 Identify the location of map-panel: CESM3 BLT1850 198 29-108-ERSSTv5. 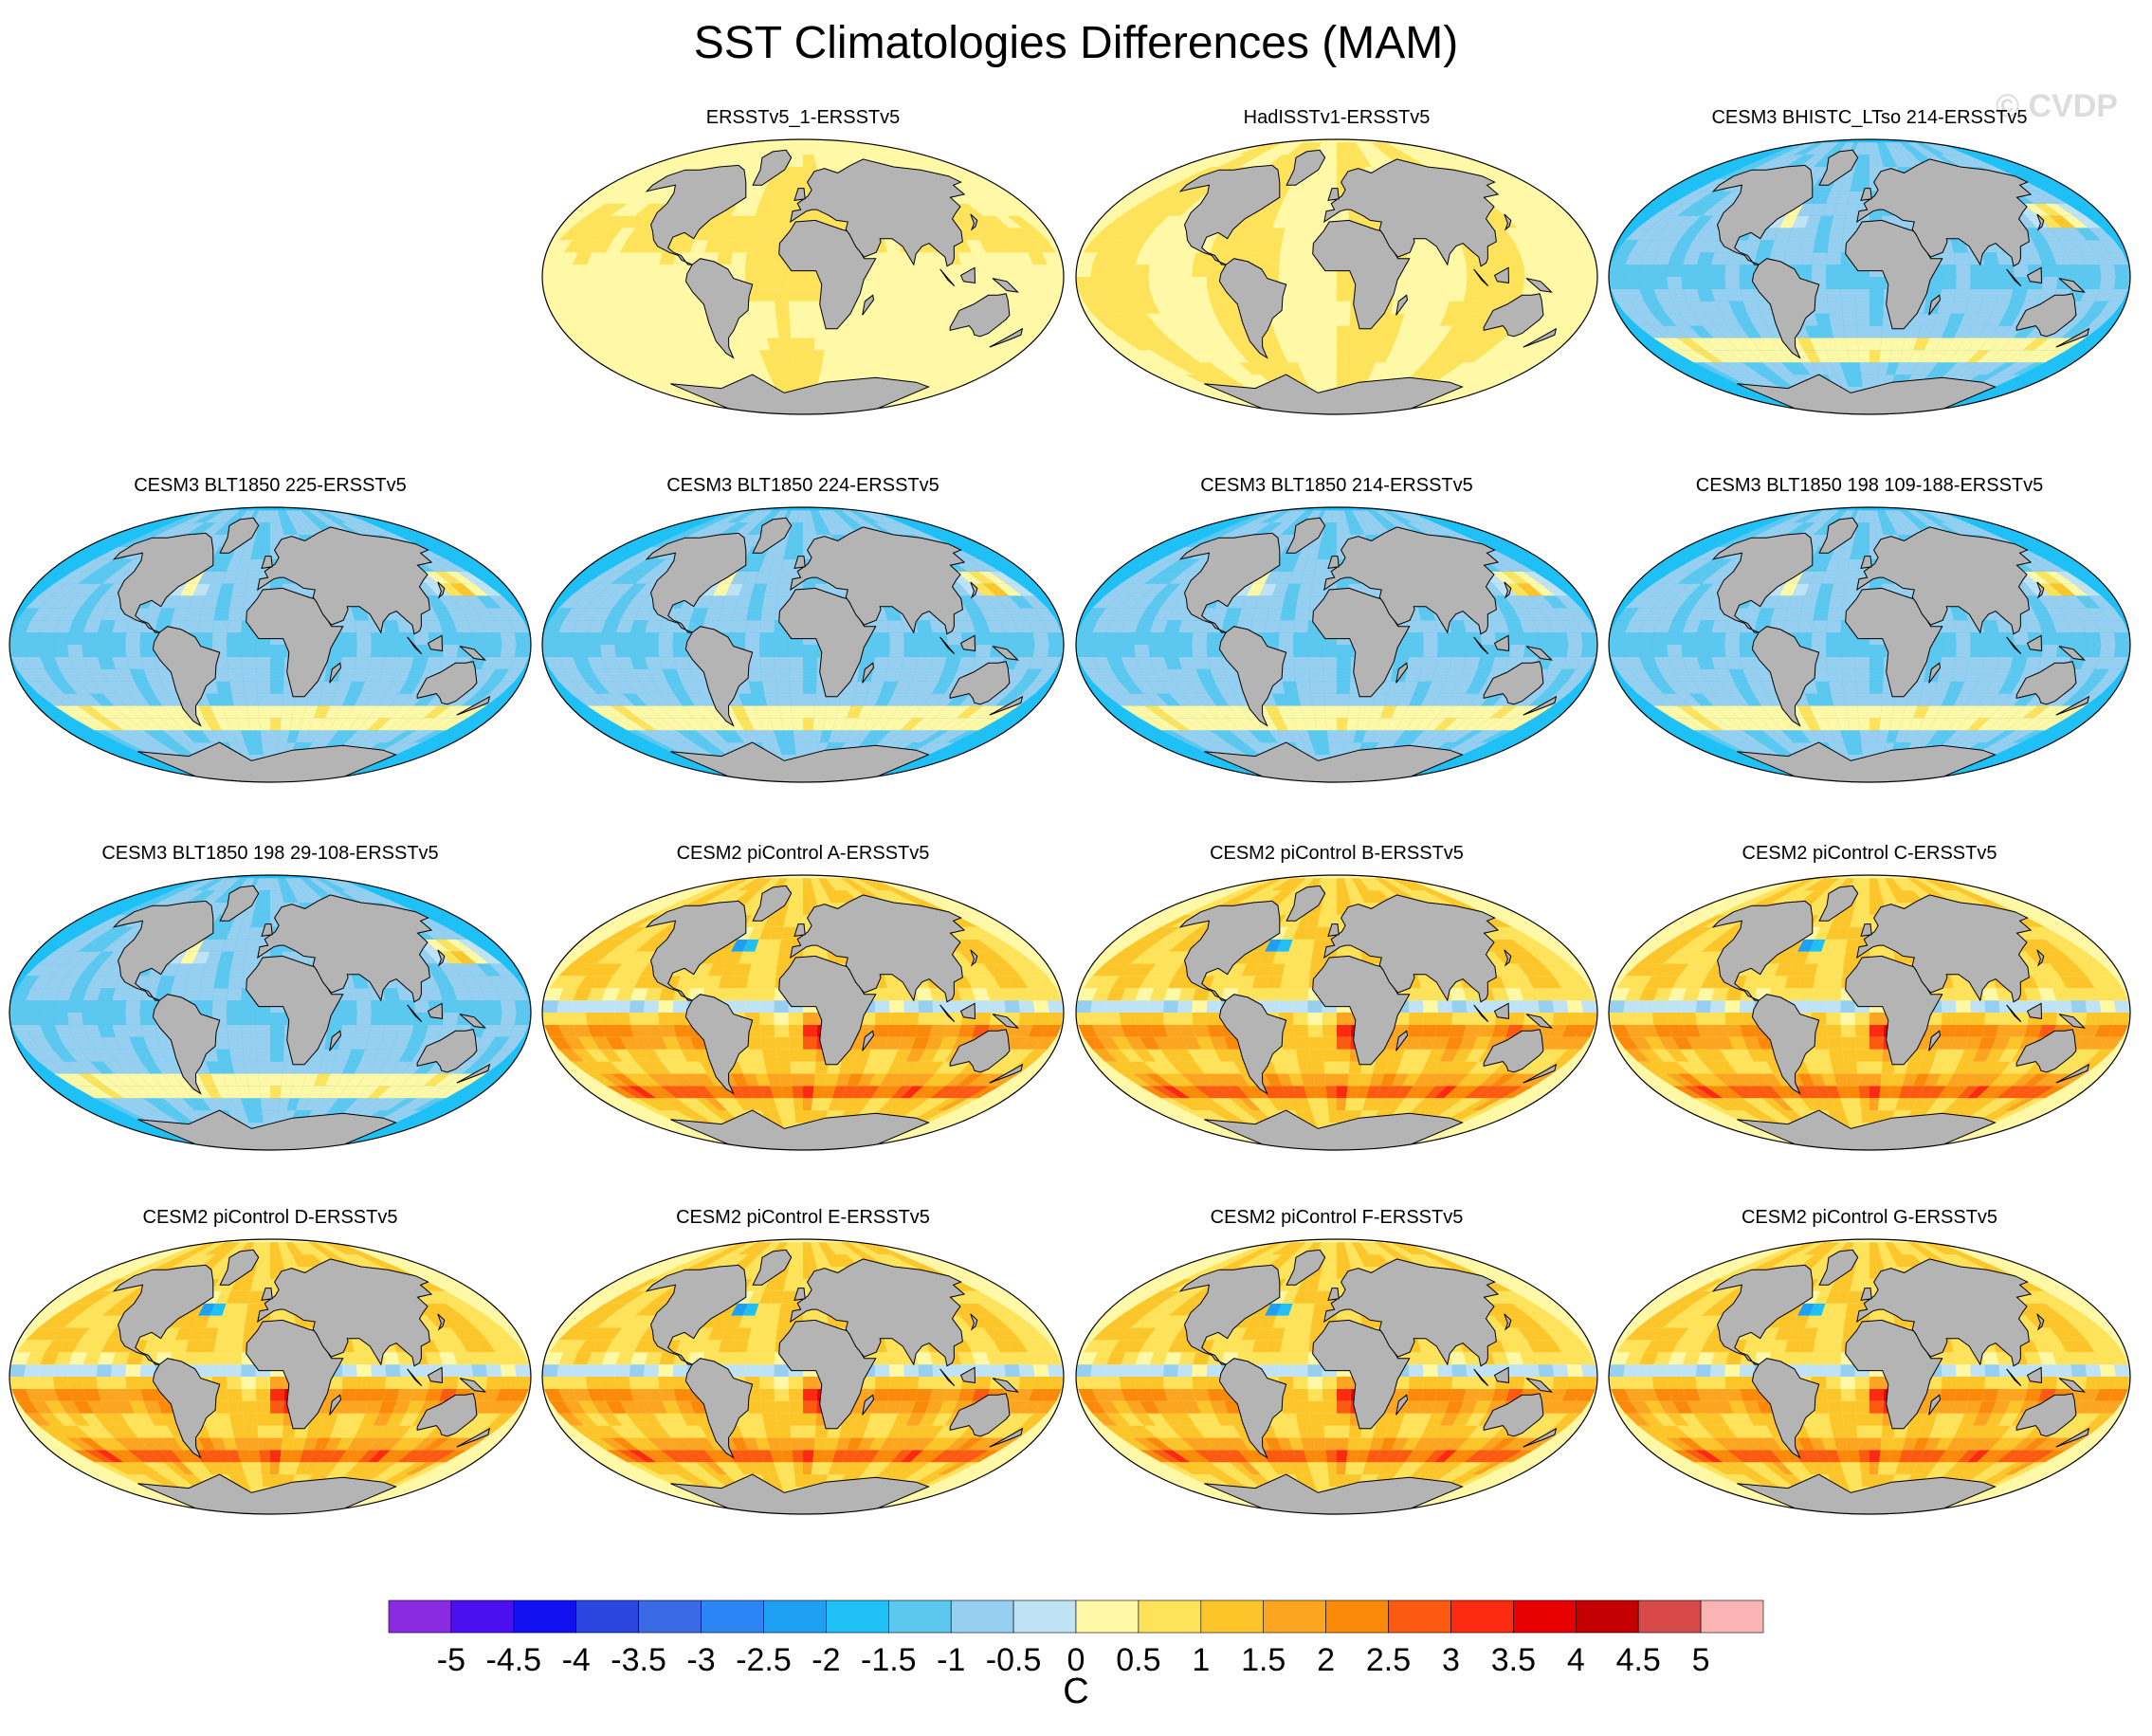
(270, 1024).